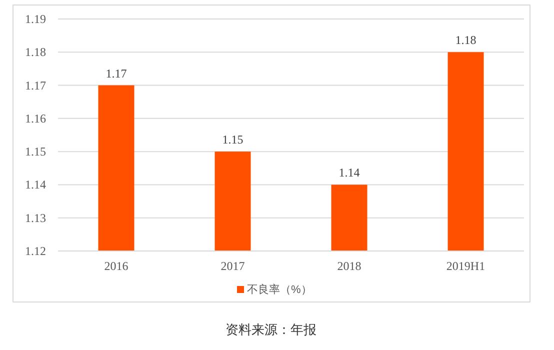 The image size is (554, 350). What do you see at coordinates (232, 266) in the screenshot?
I see `x-tick-label: 2017` at bounding box center [232, 266].